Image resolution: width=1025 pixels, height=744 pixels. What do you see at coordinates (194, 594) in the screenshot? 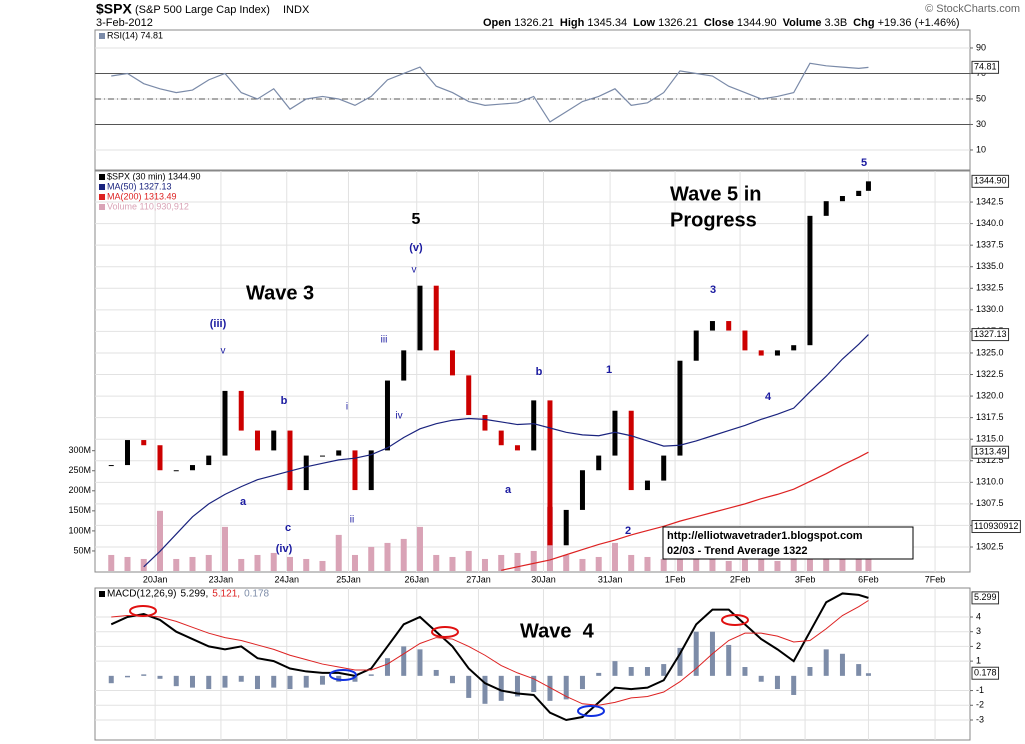
I see `legend-entry: 5.299,` at bounding box center [194, 594].